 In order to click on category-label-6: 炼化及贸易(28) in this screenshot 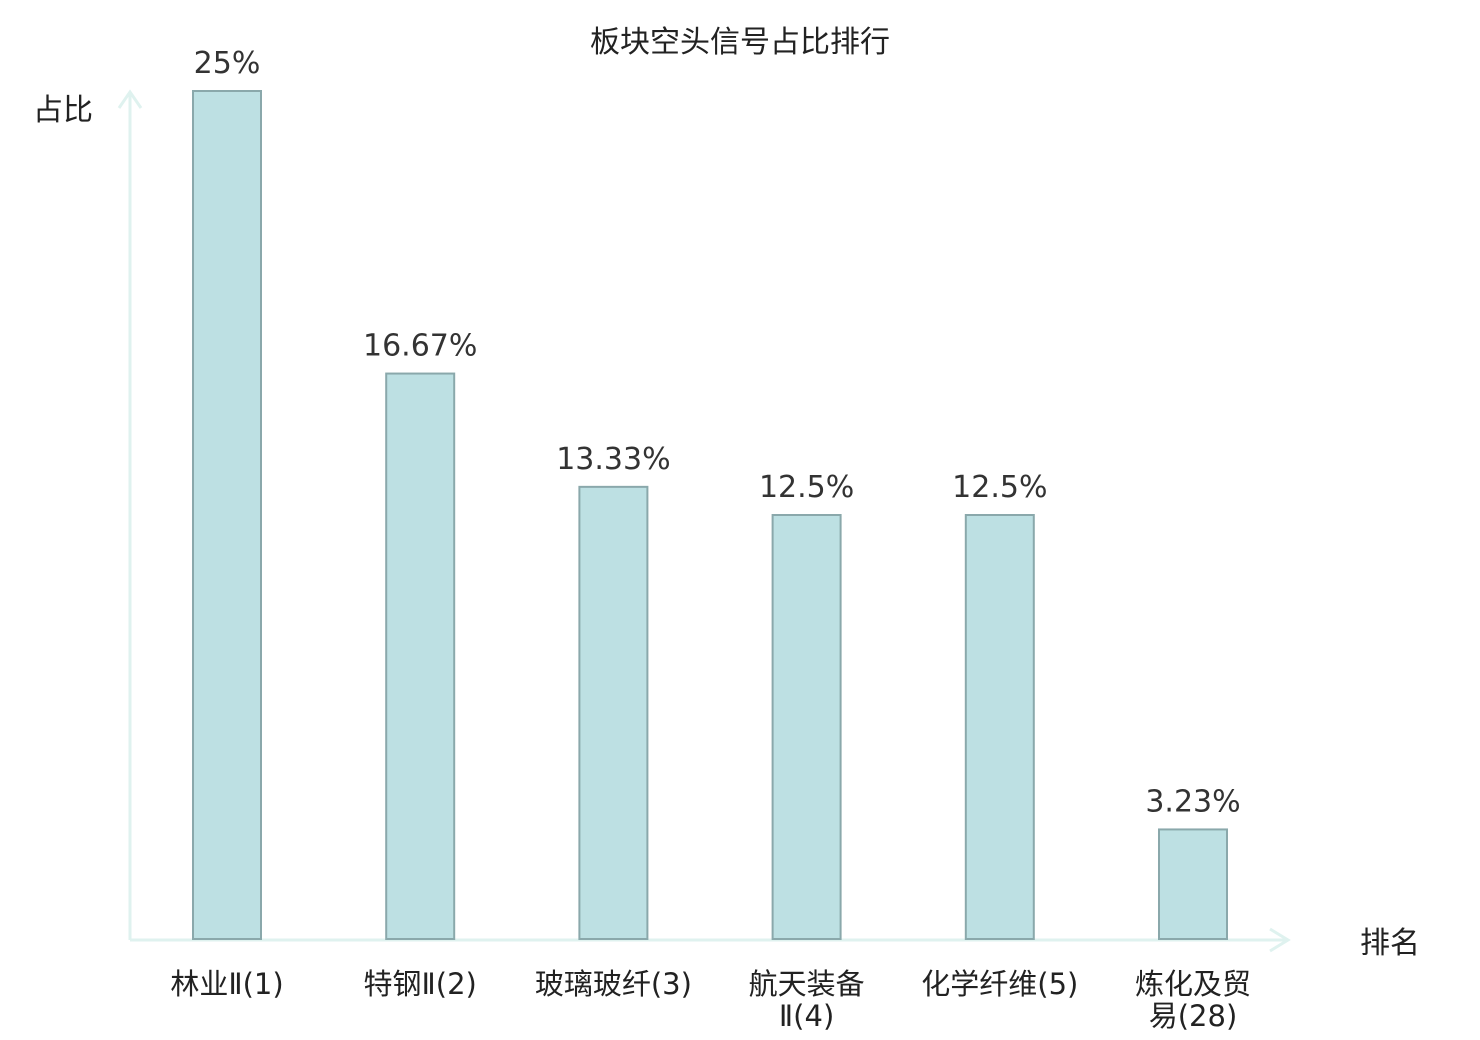, I will do `click(1193, 1000)`.